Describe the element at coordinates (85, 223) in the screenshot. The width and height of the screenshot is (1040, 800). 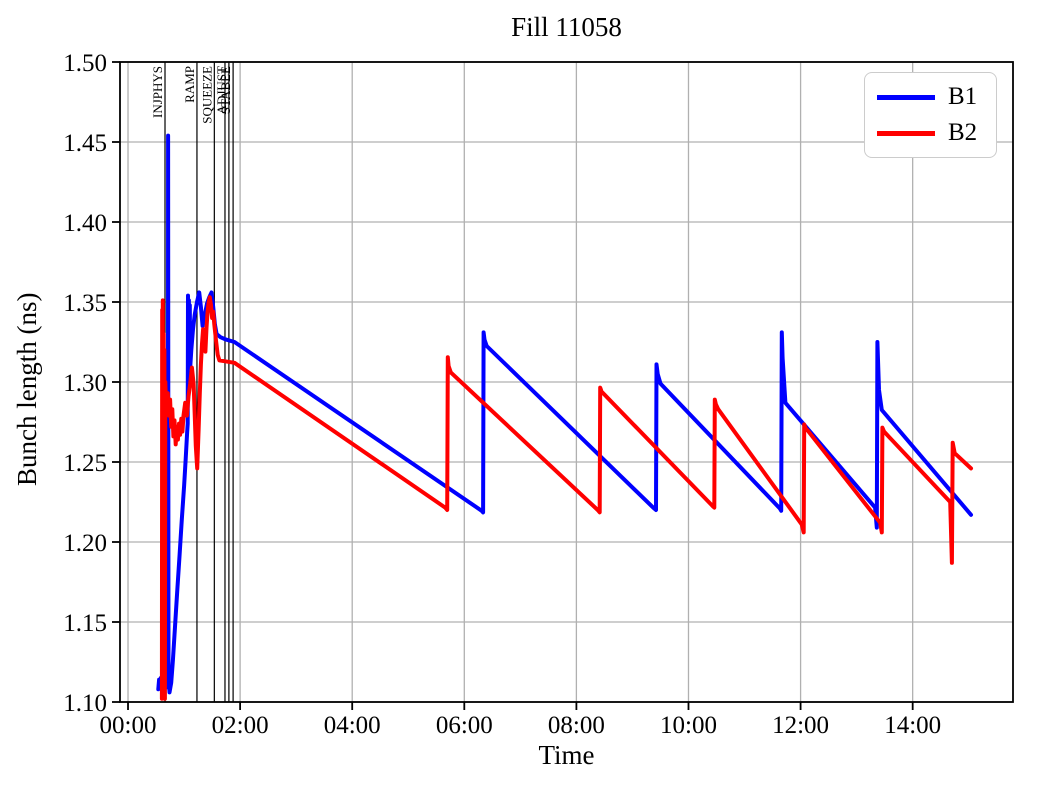
I see `y-tick-label: 1.40` at that location.